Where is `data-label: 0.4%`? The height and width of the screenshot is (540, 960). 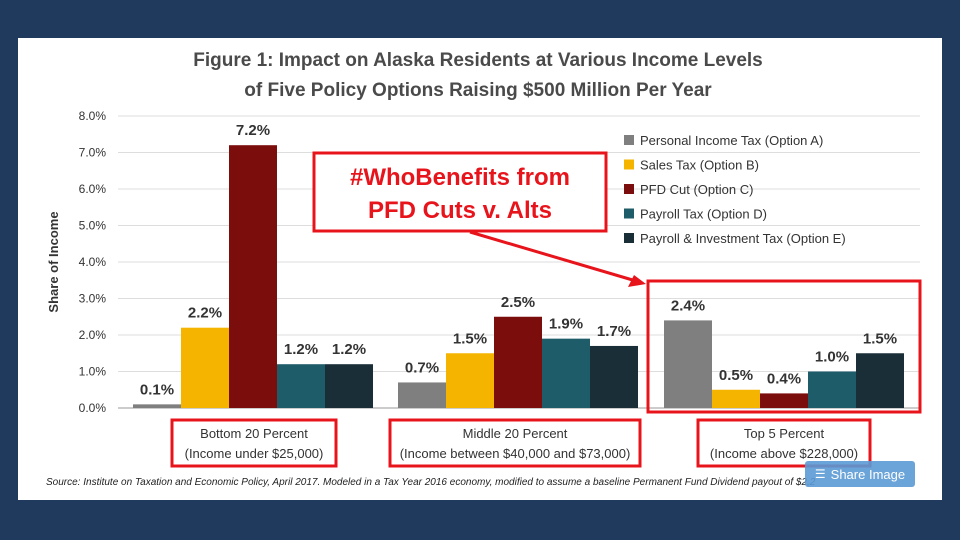 data-label: 0.4% is located at coordinates (784, 378).